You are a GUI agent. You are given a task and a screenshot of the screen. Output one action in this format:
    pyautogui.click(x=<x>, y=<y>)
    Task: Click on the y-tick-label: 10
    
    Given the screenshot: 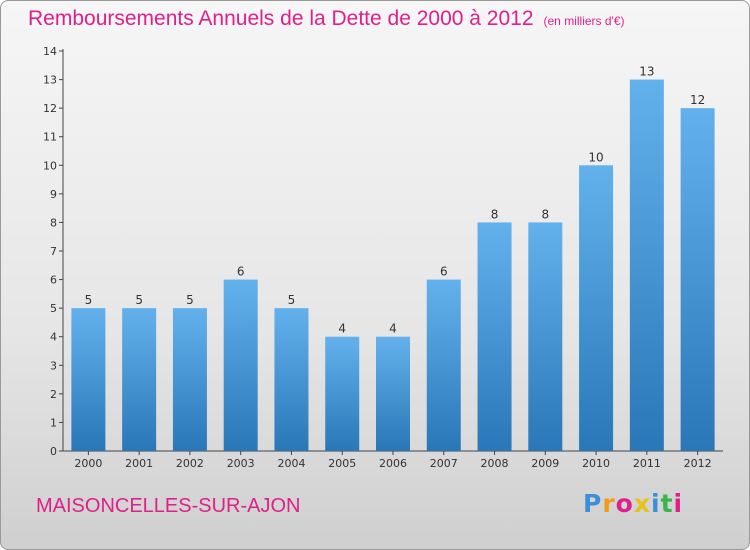 What is the action you would take?
    pyautogui.click(x=50, y=165)
    